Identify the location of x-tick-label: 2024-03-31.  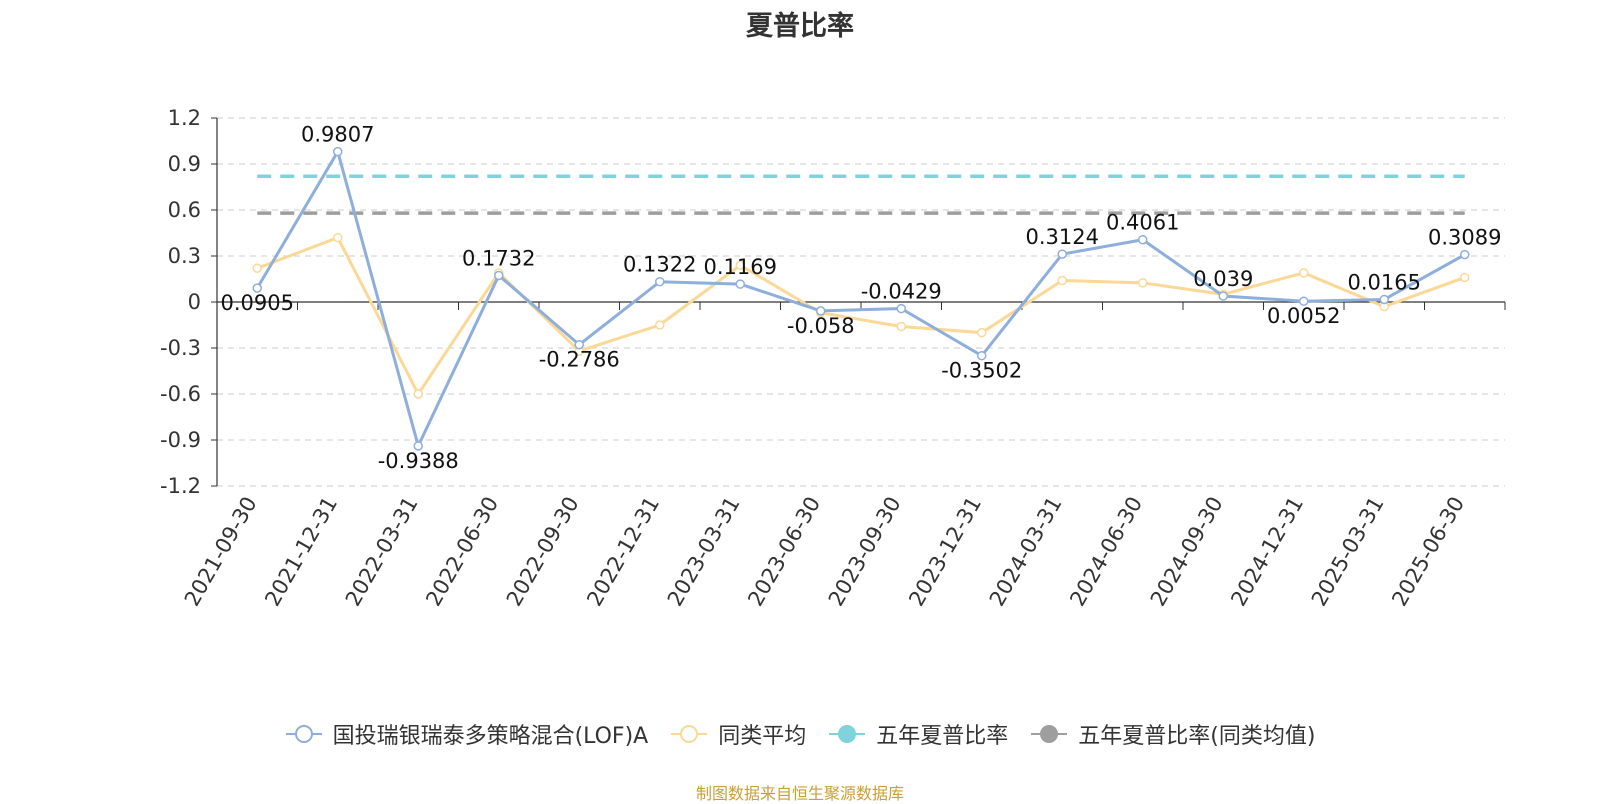
(1026, 552).